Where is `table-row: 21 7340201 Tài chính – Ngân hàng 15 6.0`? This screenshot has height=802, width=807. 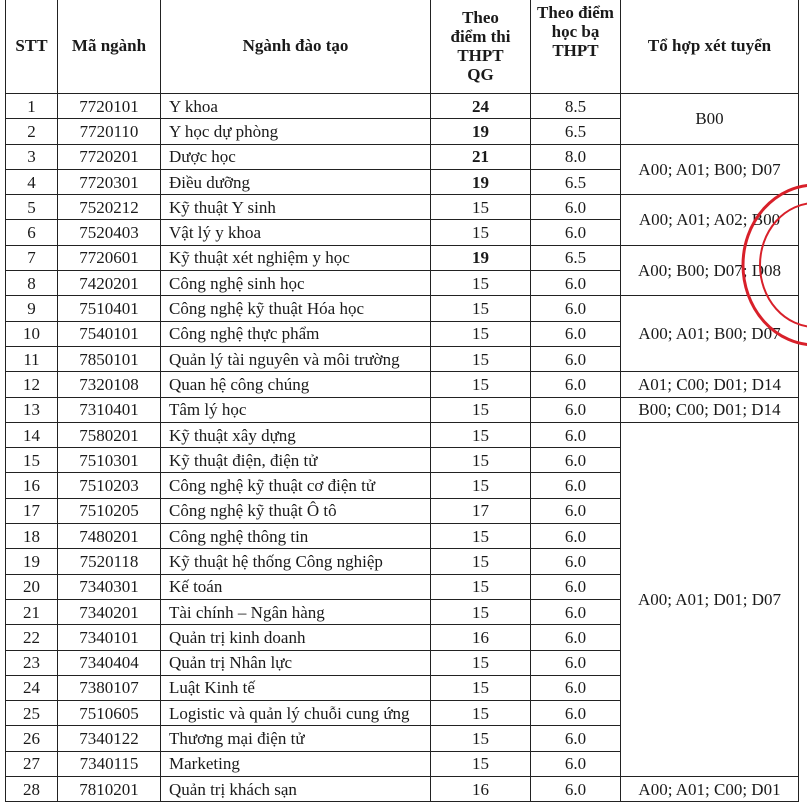 table-row: 21 7340201 Tài chính – Ngân hàng 15 6.0 is located at coordinates (402, 612).